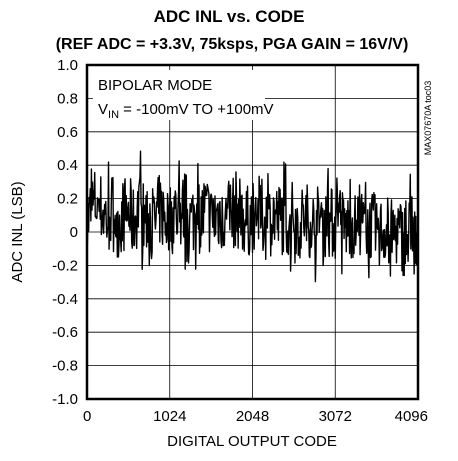 This screenshot has height=461, width=458. I want to click on y-tick-label: -0.4, so click(65, 299).